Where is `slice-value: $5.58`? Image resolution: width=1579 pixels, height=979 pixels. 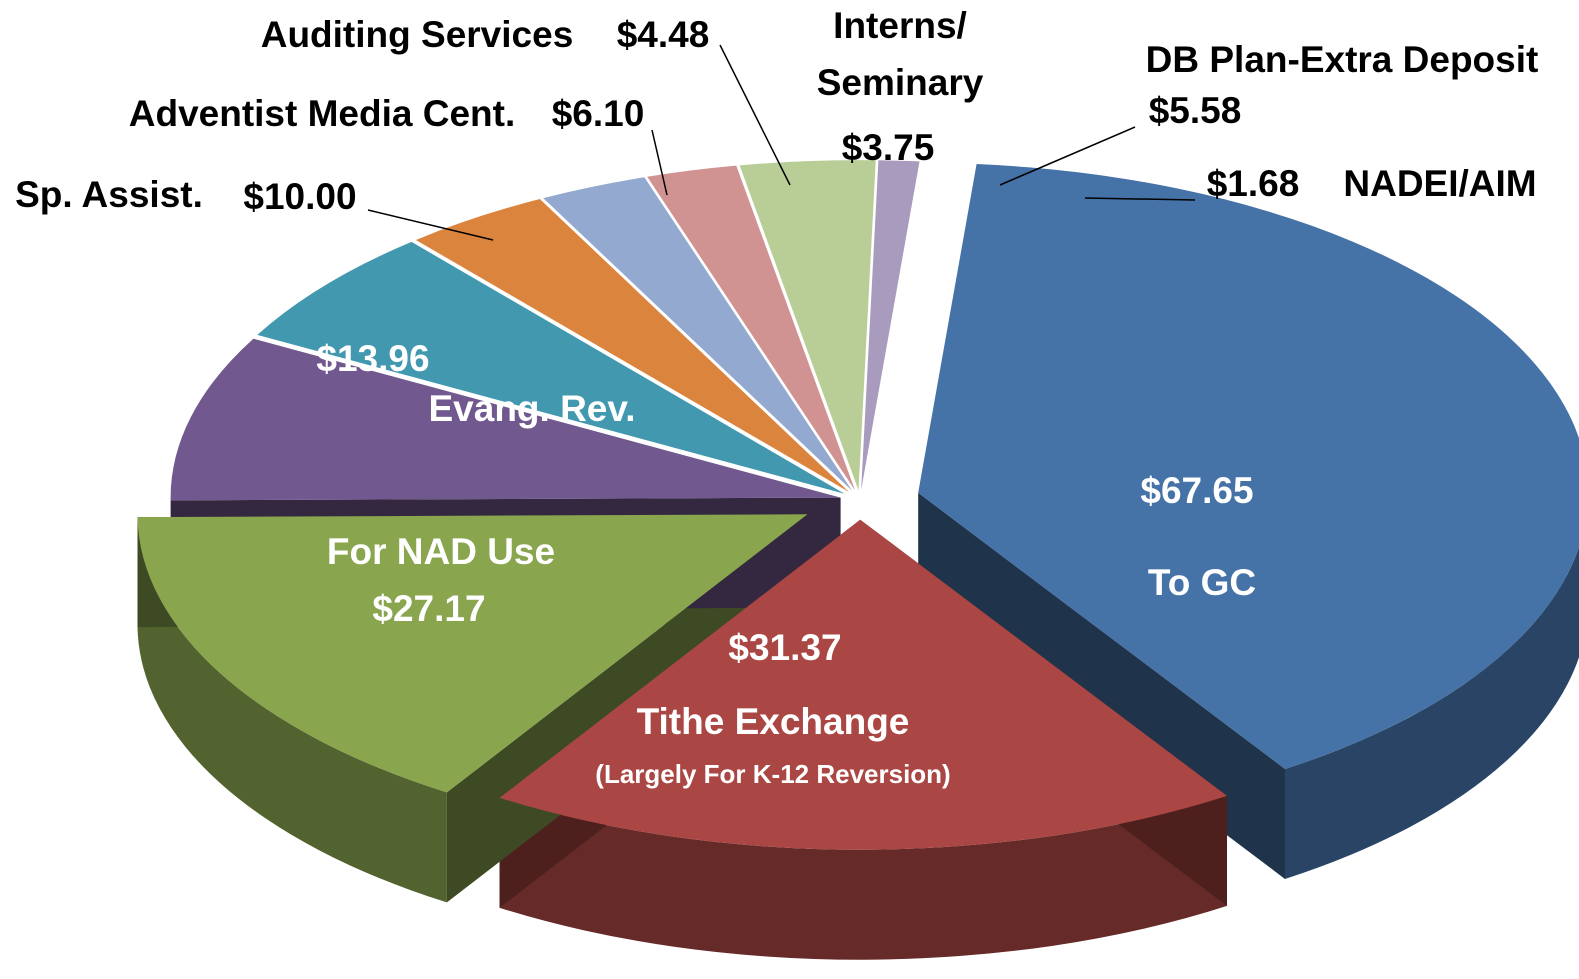 slice-value: $5.58 is located at coordinates (1195, 110).